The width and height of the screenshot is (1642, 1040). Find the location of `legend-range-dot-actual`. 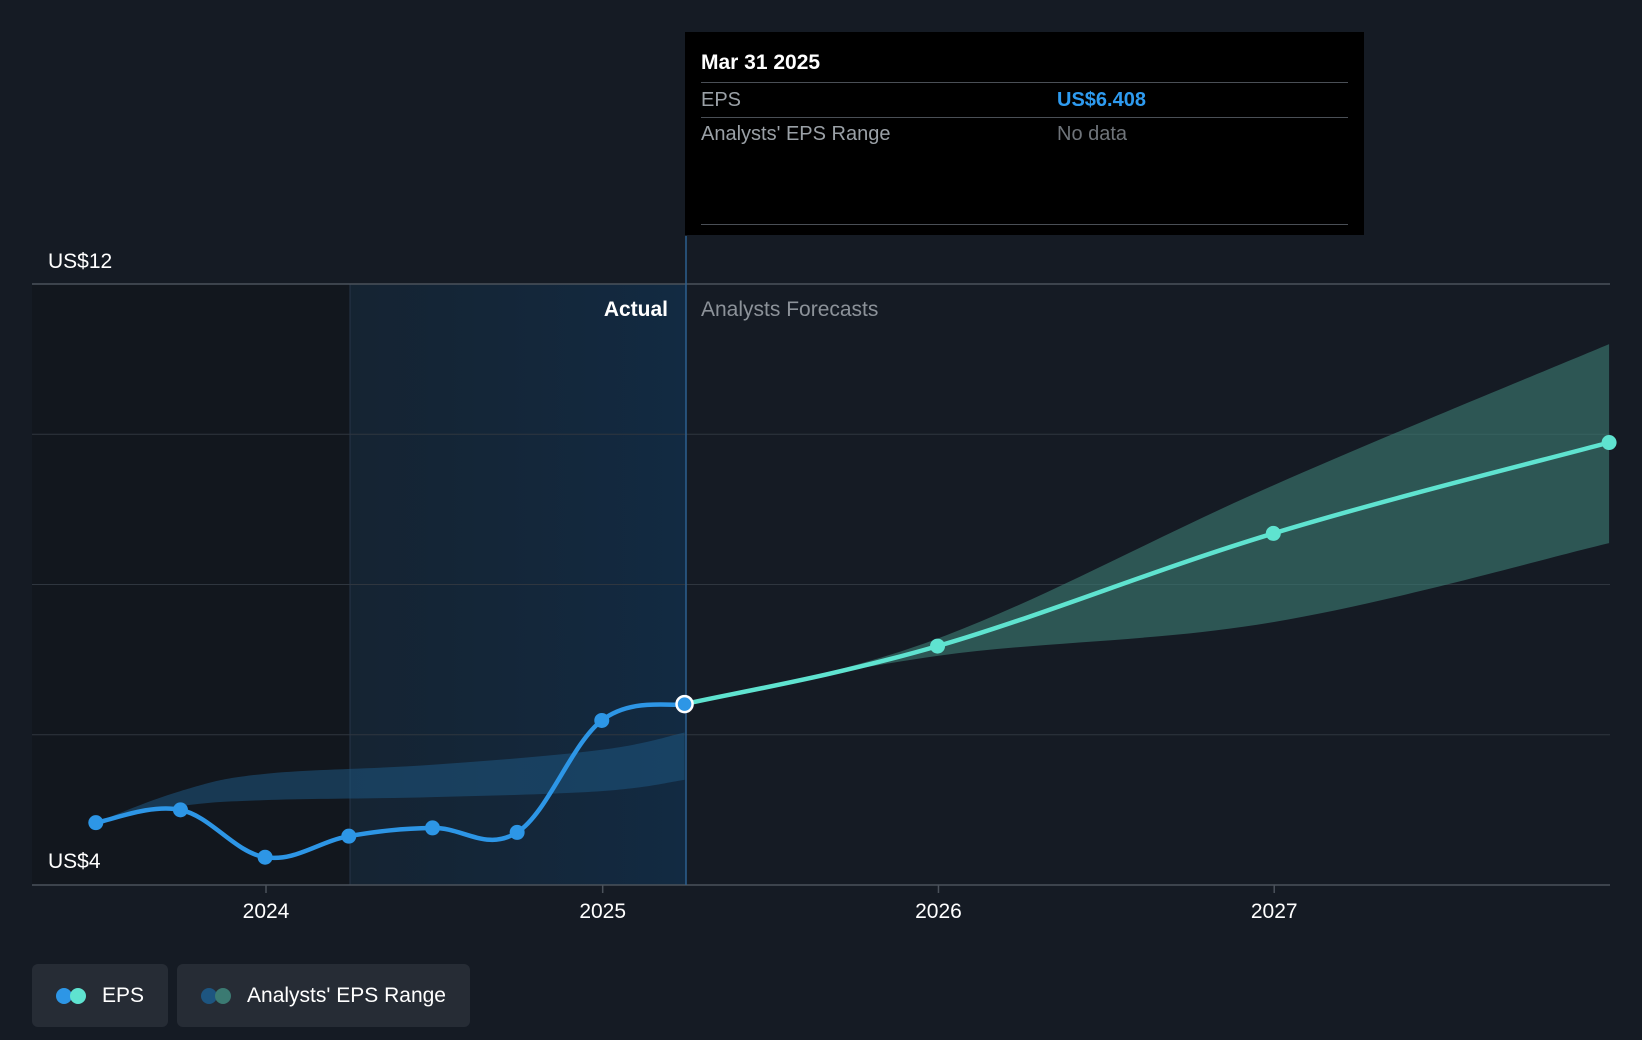

legend-range-dot-actual is located at coordinates (209, 995).